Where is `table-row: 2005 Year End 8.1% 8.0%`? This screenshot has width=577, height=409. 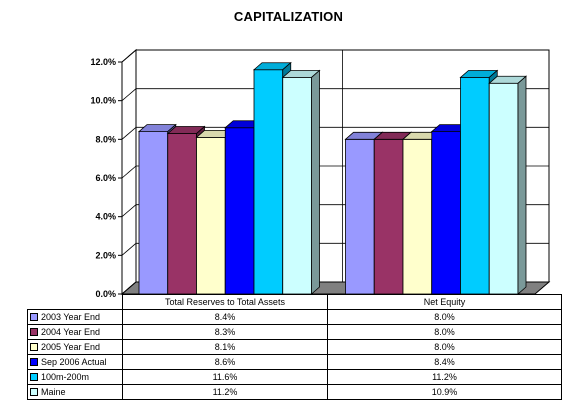 table-row: 2005 Year End 8.1% 8.0% is located at coordinates (294, 347).